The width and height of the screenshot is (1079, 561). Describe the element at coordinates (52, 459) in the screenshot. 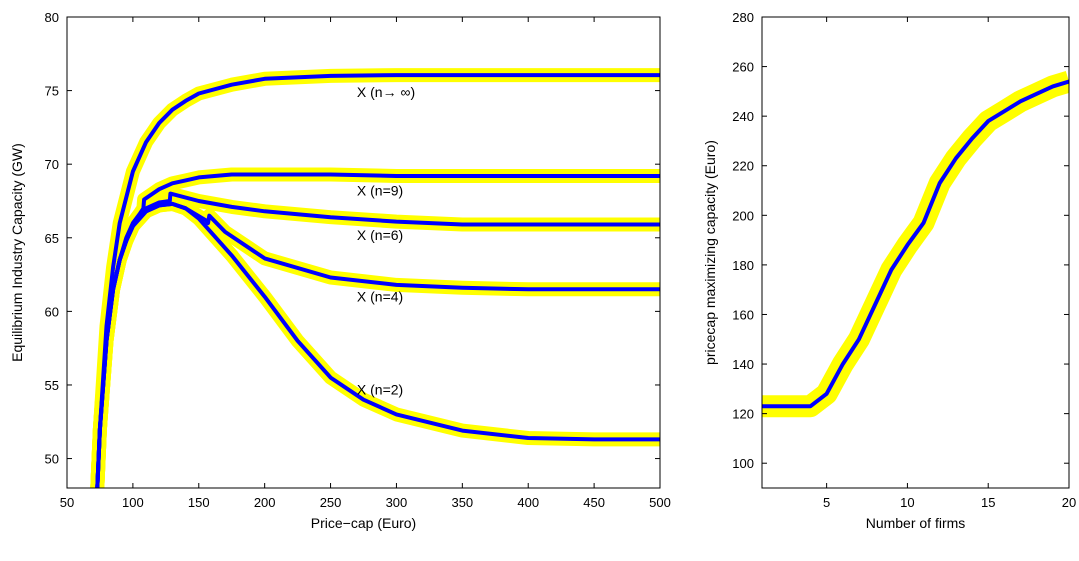

I see `chart0-ytick-label: 50` at that location.